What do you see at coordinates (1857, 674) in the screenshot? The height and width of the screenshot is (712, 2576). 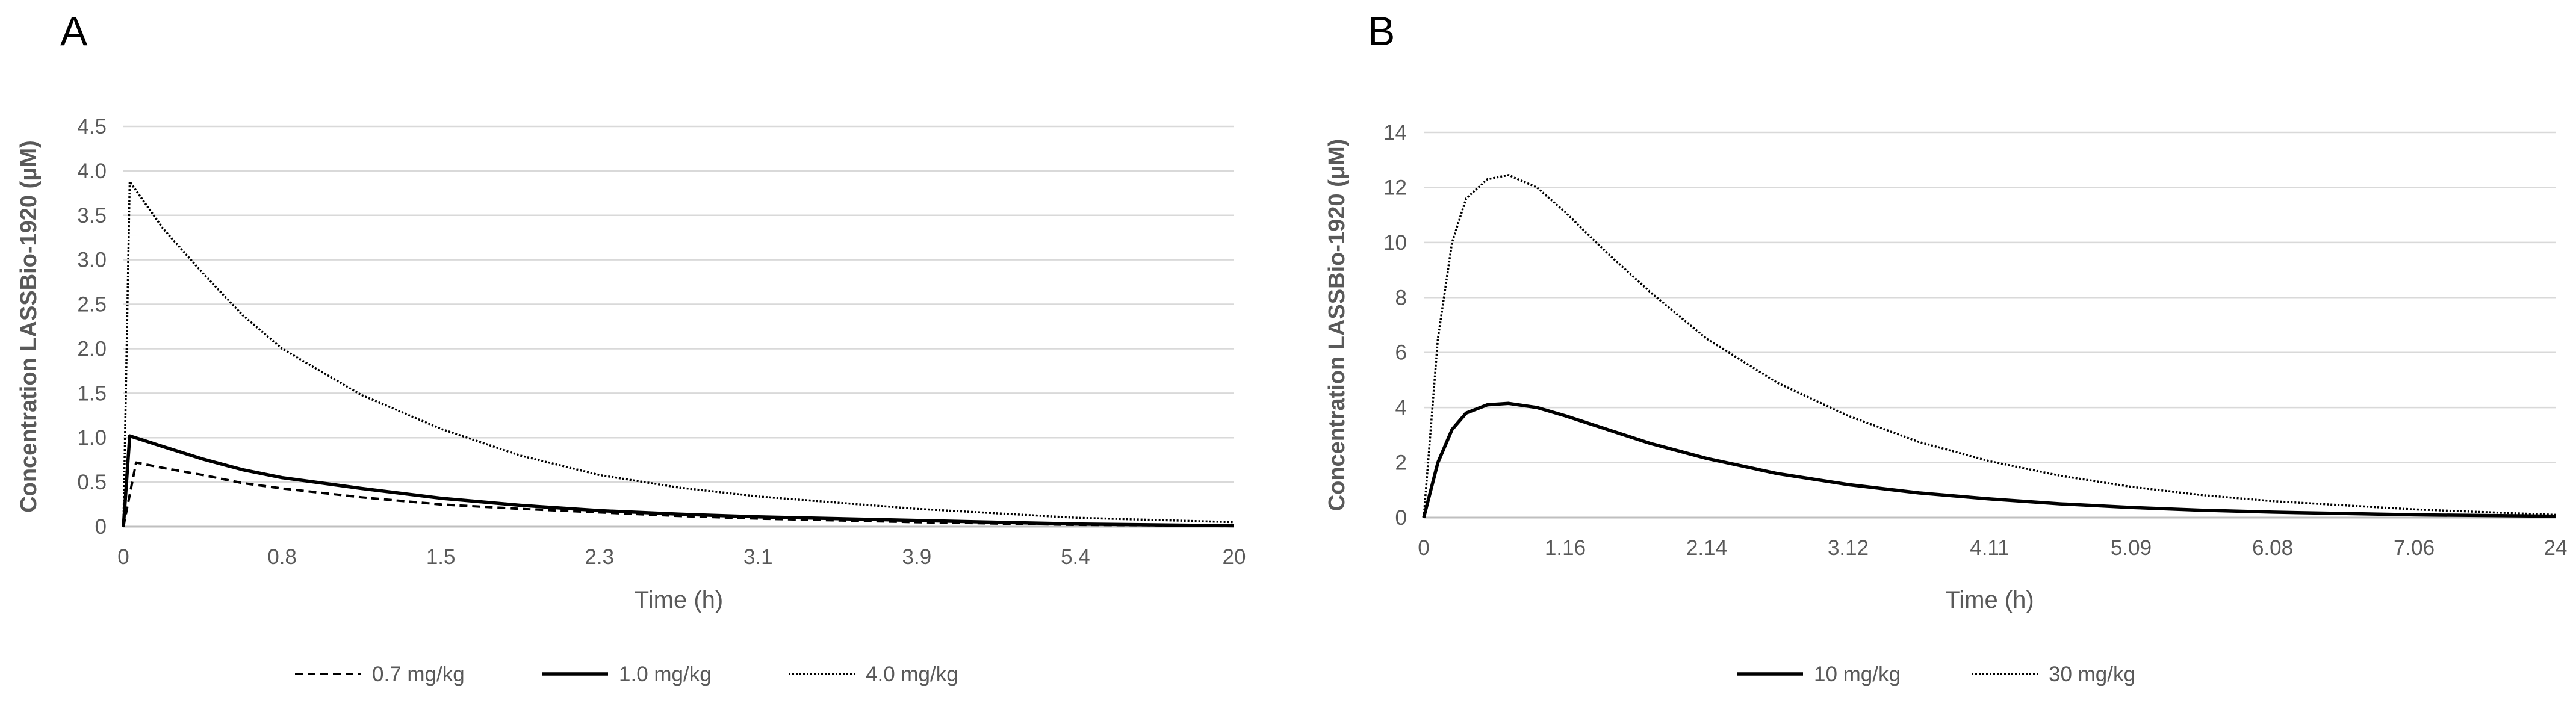 I see `legend-label: 10 mg/kg` at bounding box center [1857, 674].